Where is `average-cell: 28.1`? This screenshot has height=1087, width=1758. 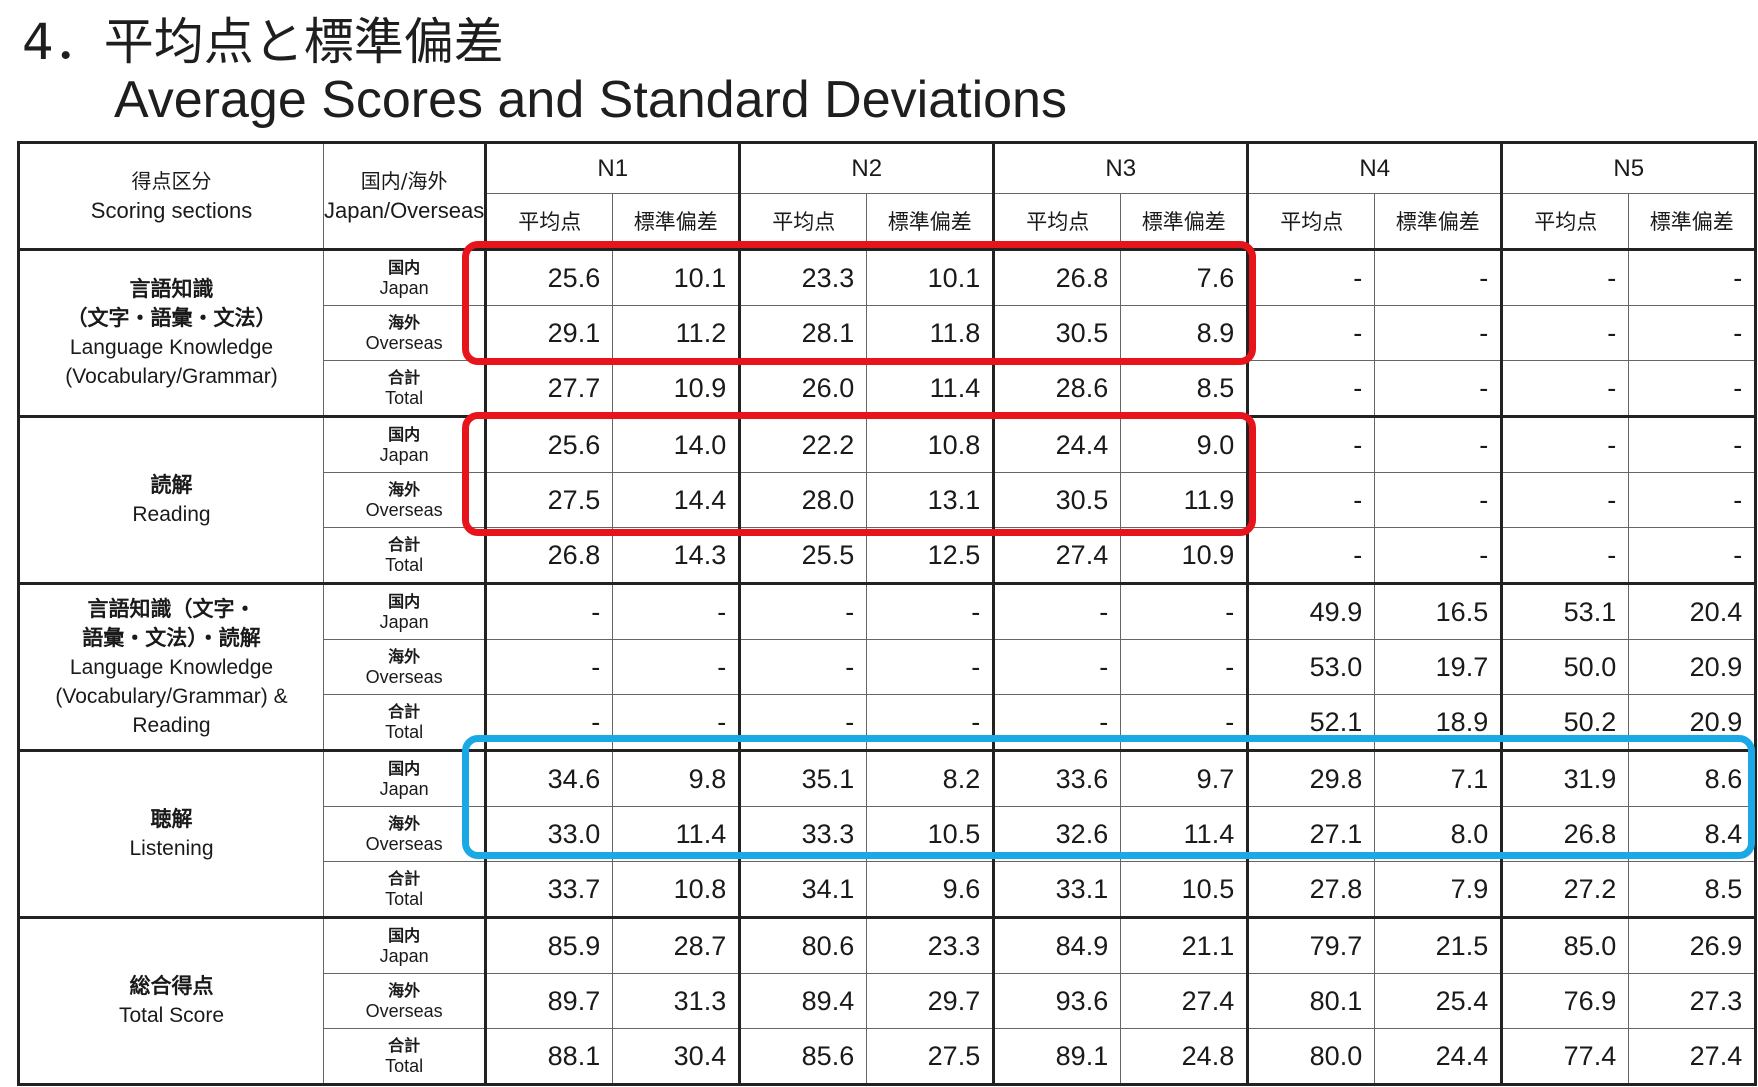
average-cell: 28.1 is located at coordinates (803, 333).